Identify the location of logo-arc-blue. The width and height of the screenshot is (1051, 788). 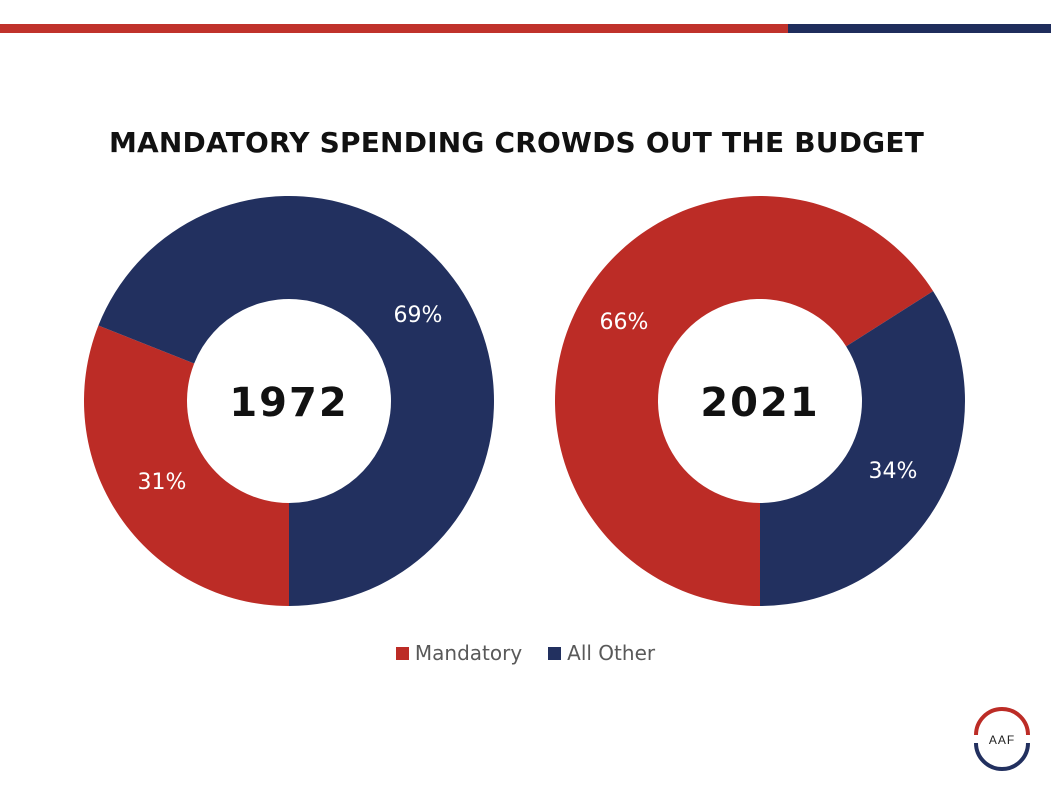
(1002, 756).